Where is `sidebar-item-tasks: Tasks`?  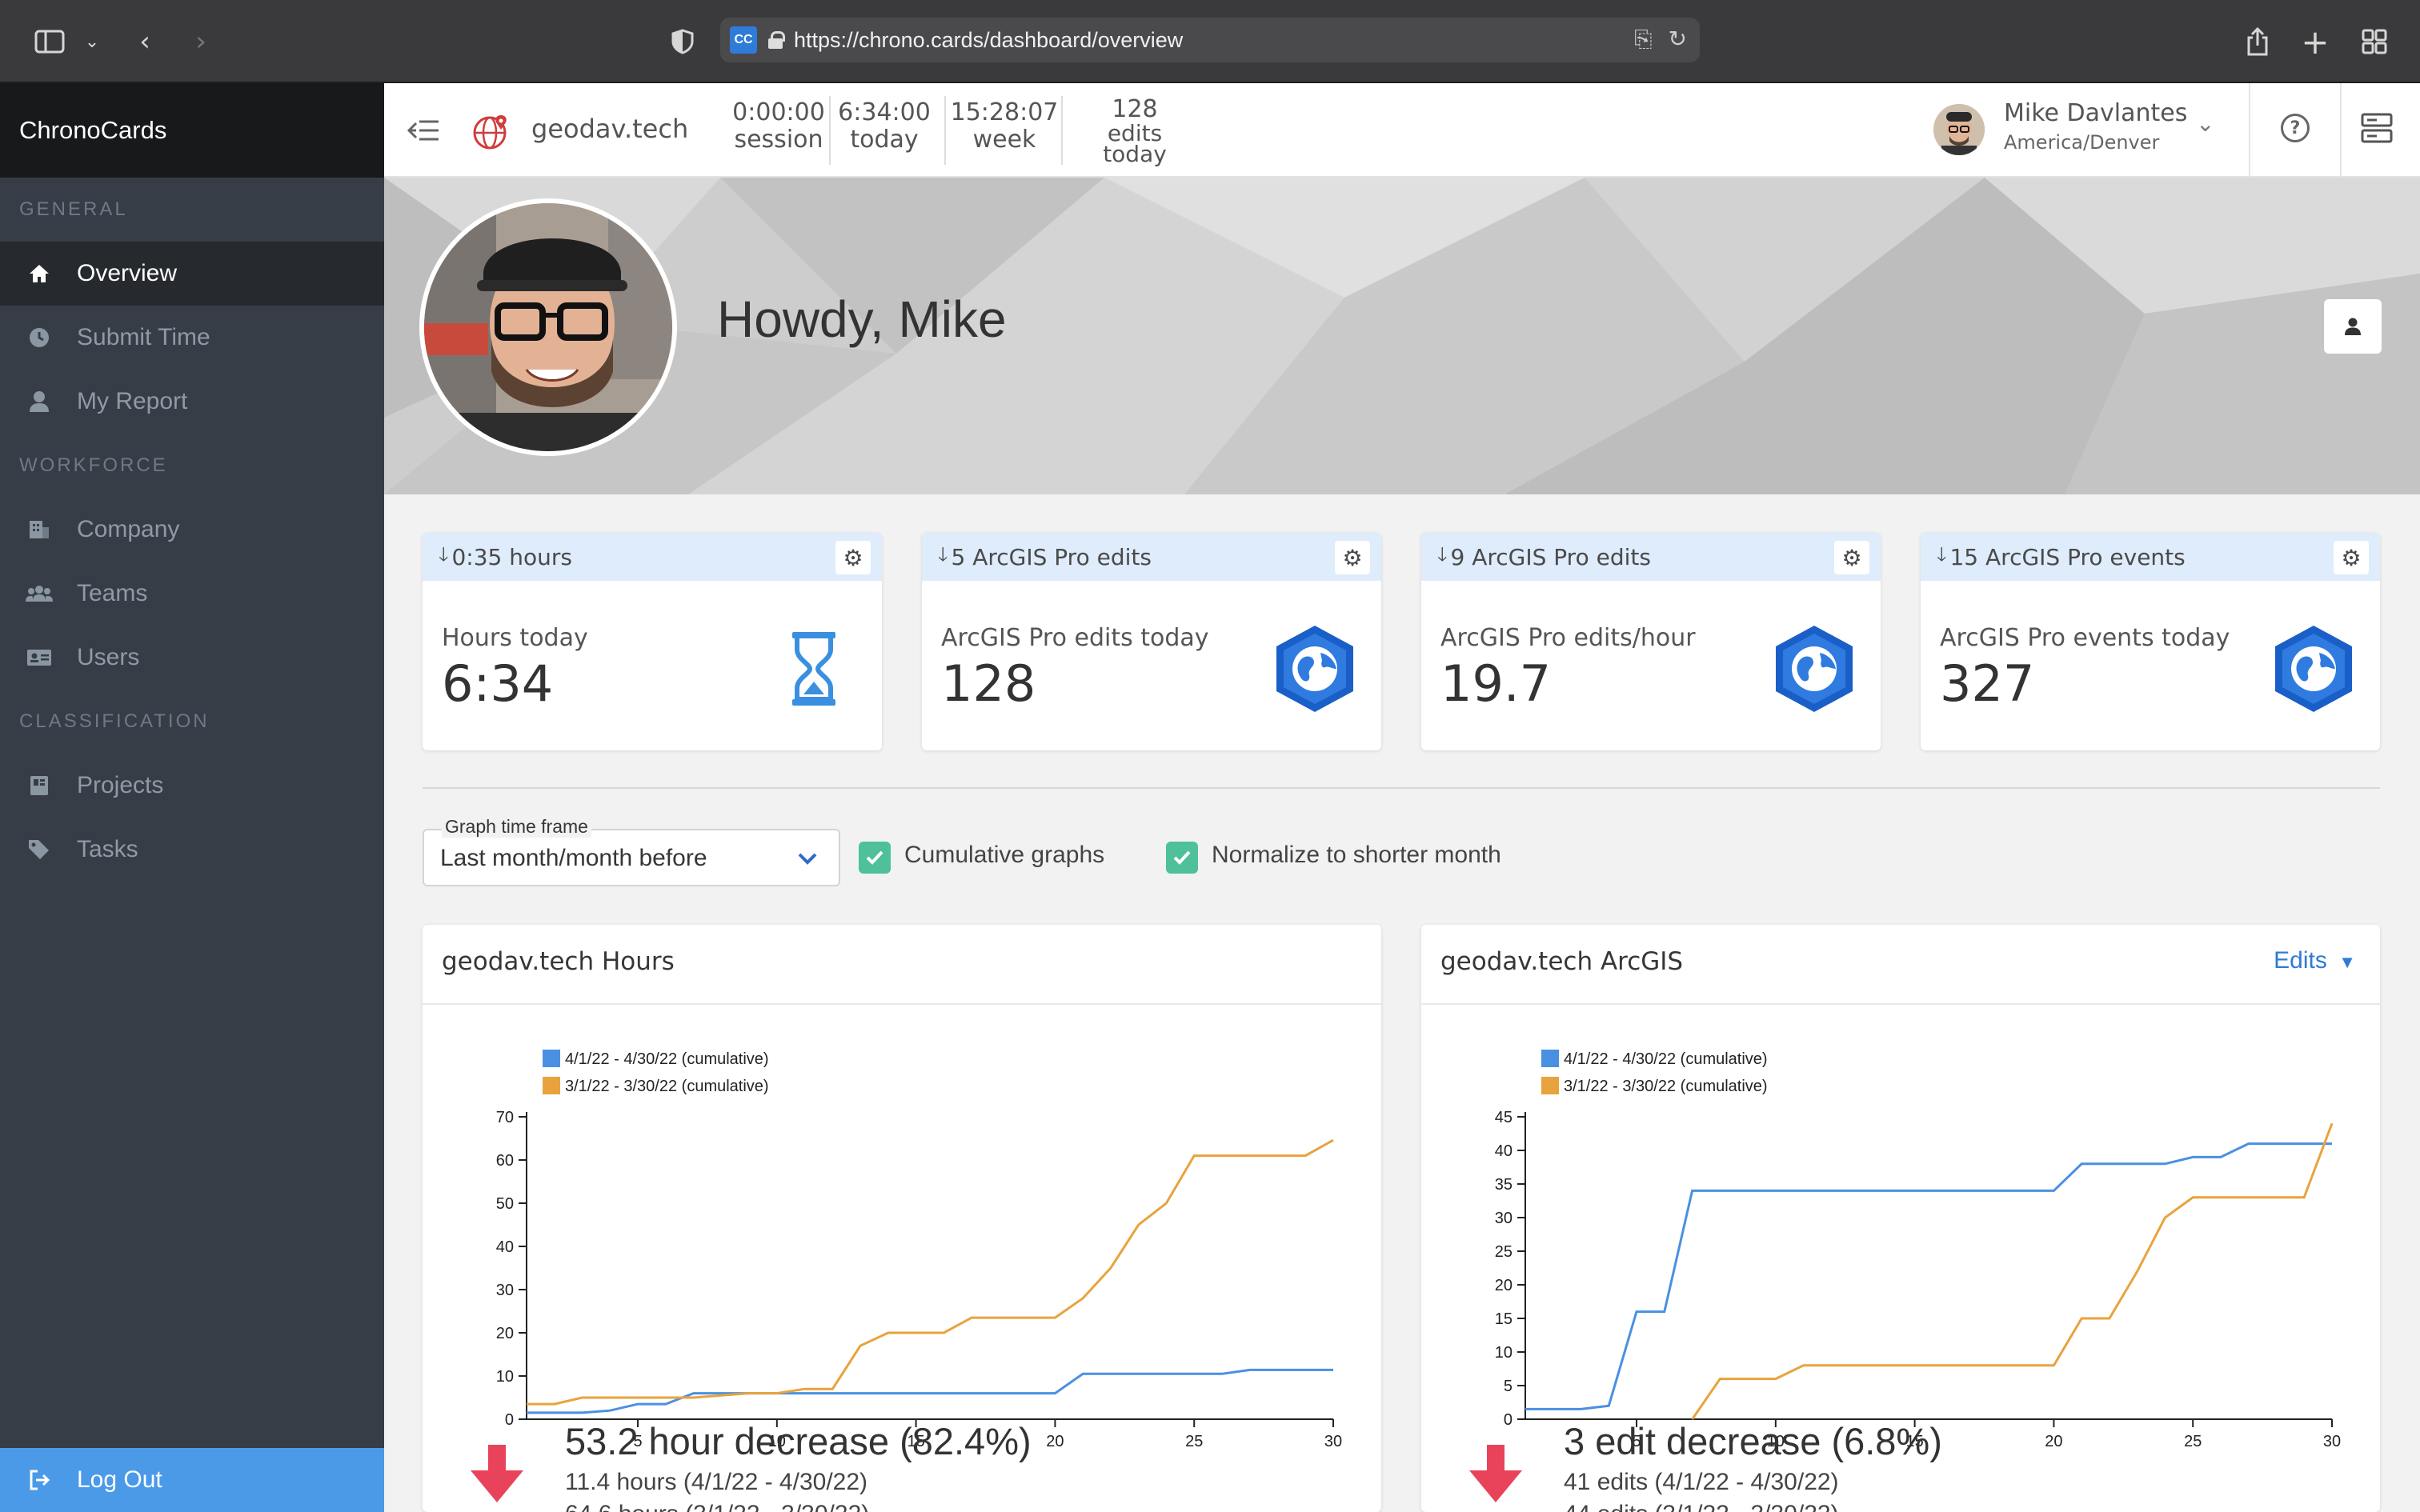
sidebar-item-tasks: Tasks is located at coordinates (192, 850).